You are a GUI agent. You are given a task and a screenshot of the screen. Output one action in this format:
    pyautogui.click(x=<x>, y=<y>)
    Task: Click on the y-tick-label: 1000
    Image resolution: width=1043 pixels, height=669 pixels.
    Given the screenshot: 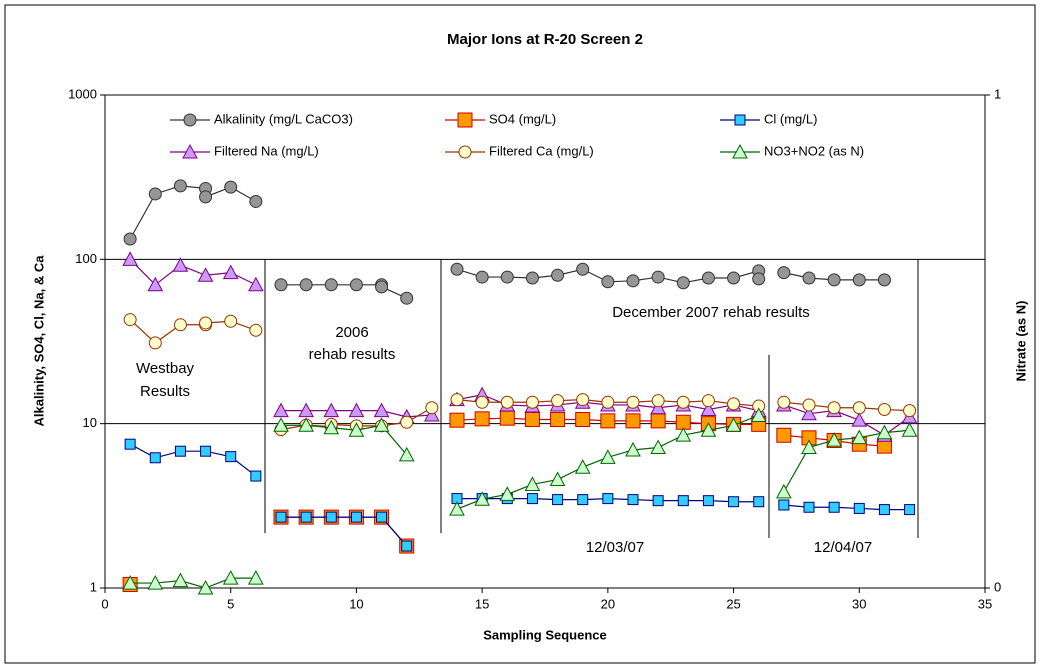 What is the action you would take?
    pyautogui.click(x=82, y=93)
    